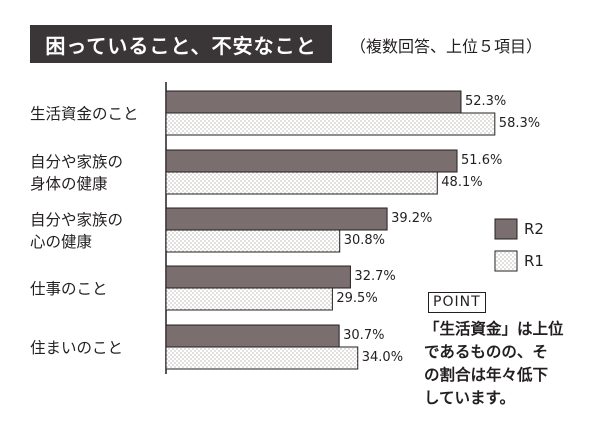 The width and height of the screenshot is (600, 434). What do you see at coordinates (534, 229) in the screenshot?
I see `legend-label: R2` at bounding box center [534, 229].